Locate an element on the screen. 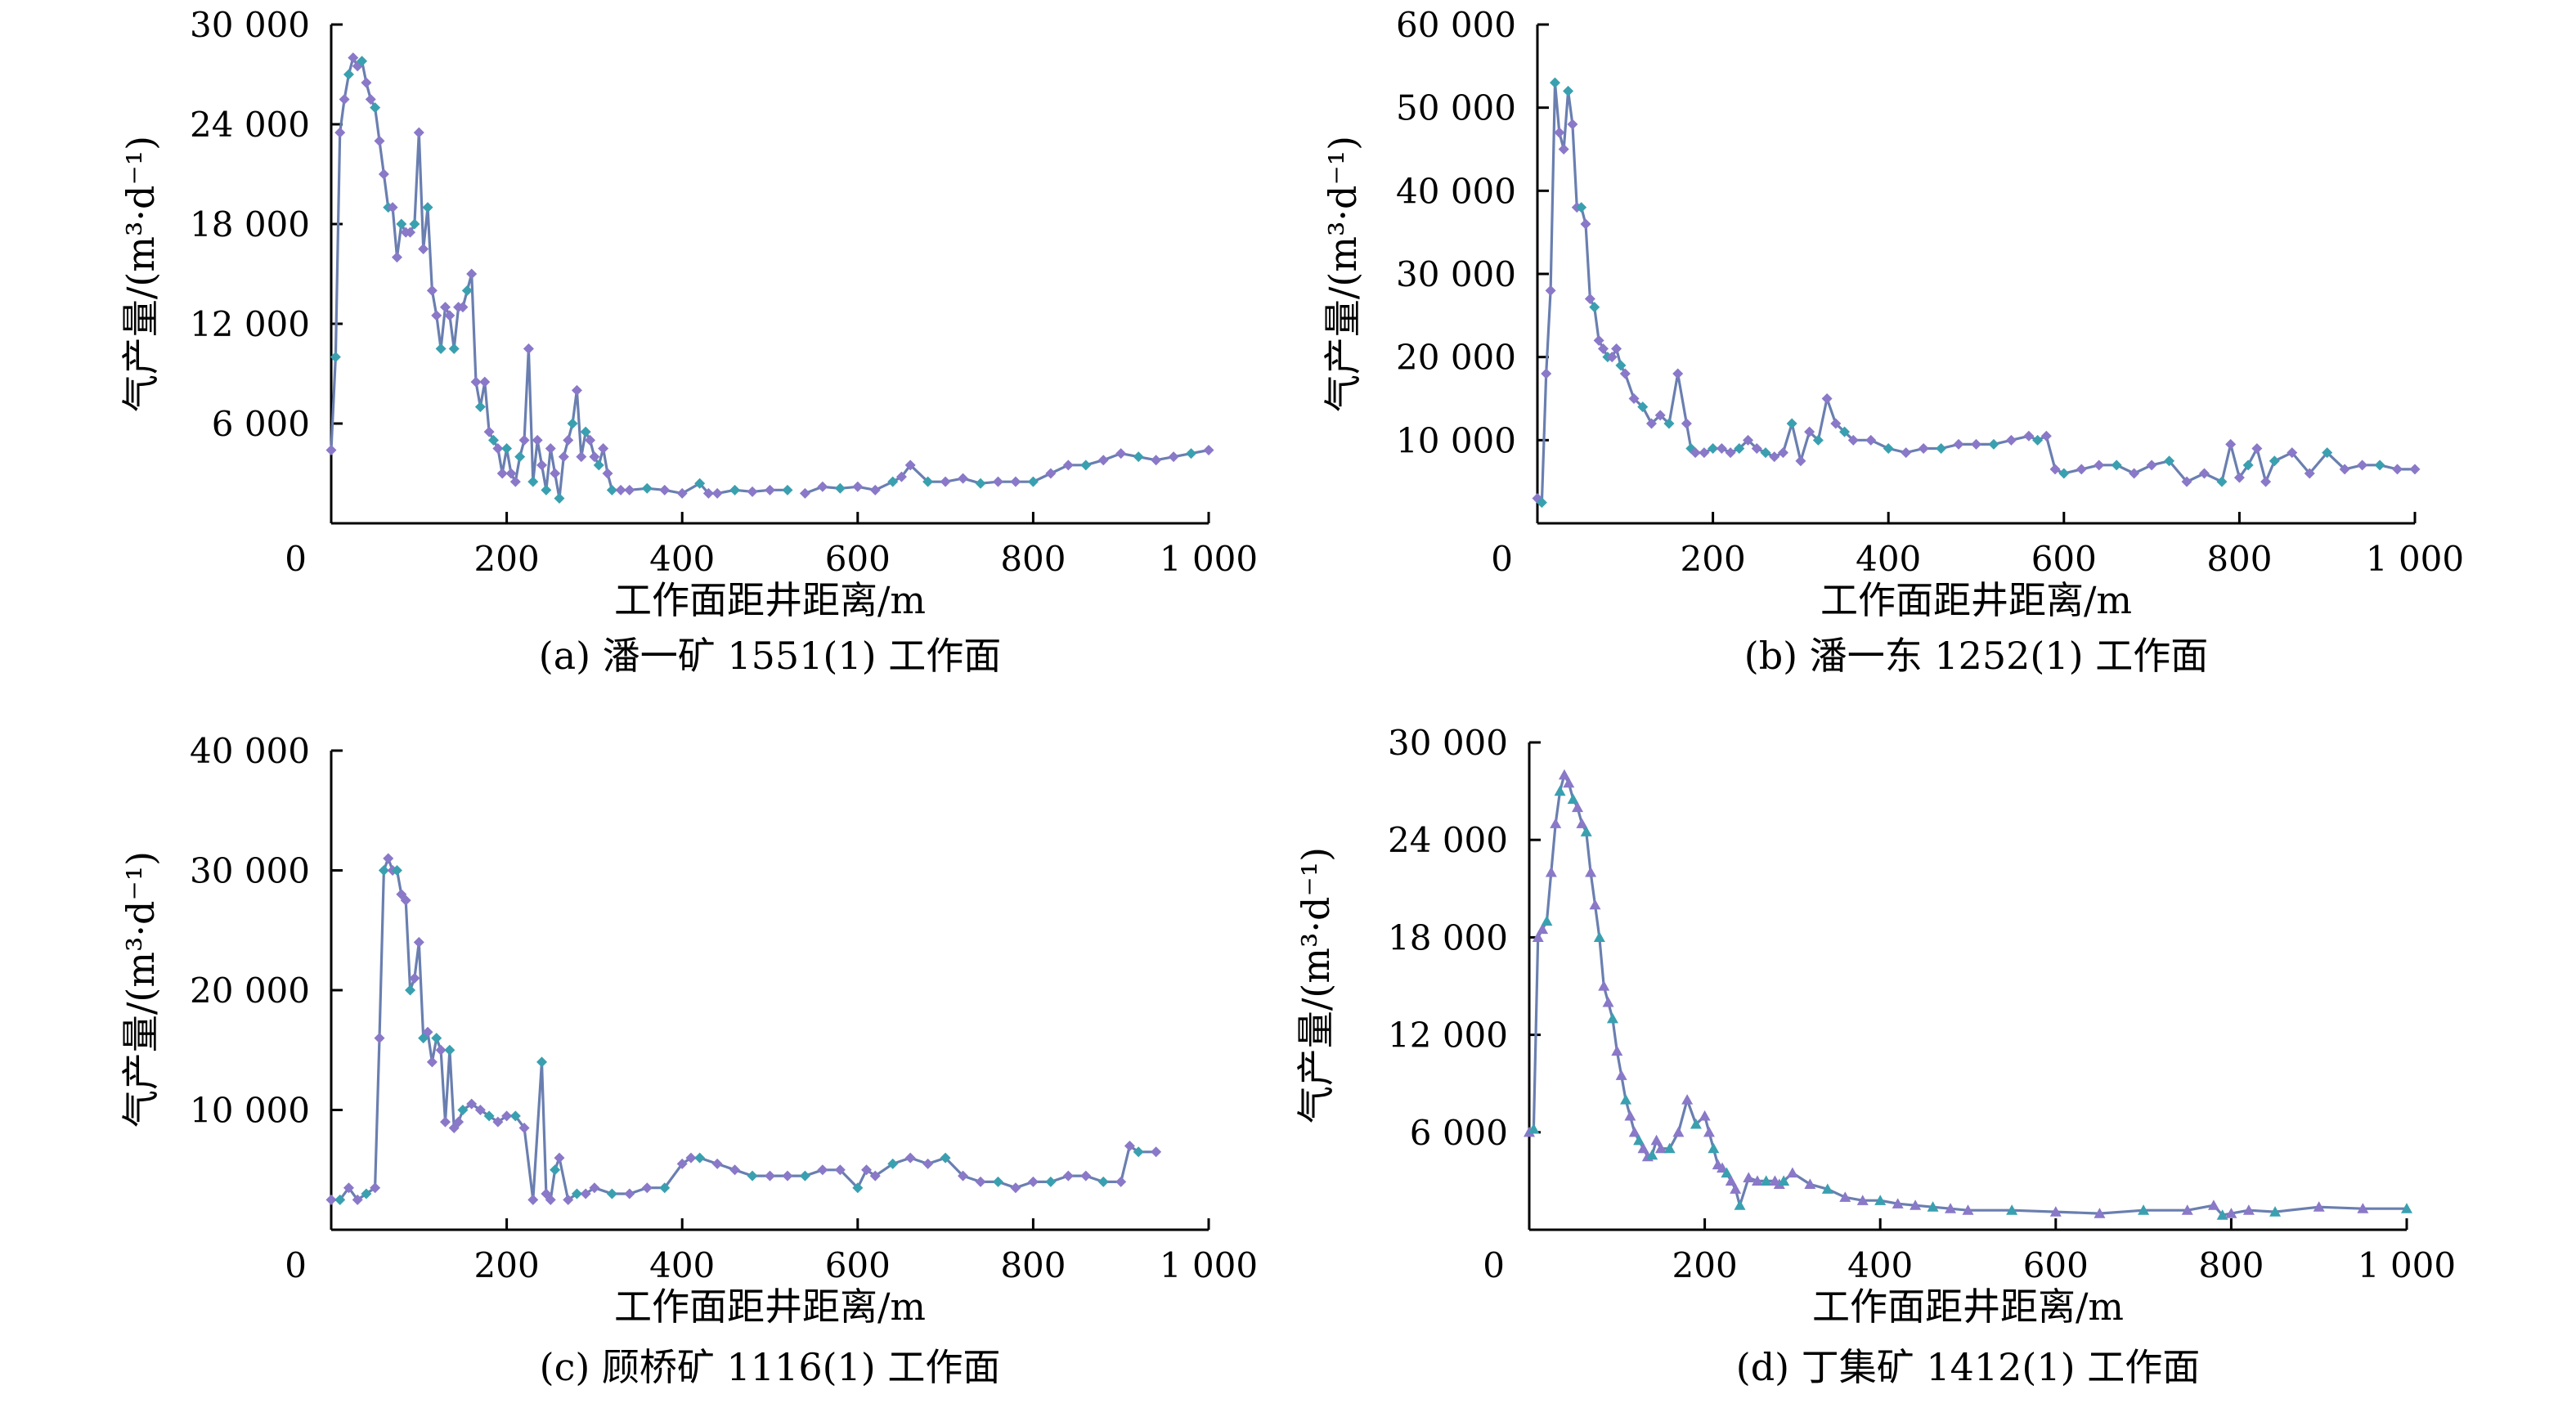  x-tick-label: 200 is located at coordinates (507, 1265).